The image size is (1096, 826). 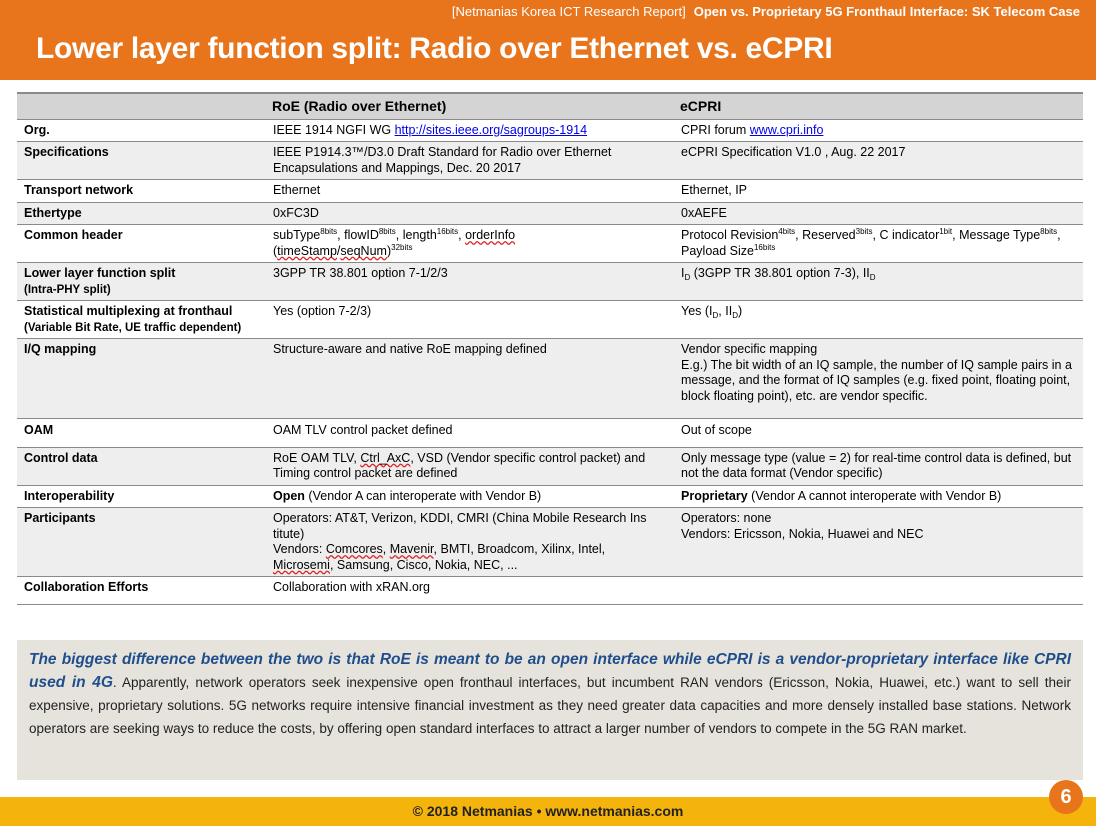 I want to click on row-label-collab: Collaboration Efforts, so click(x=141, y=590).